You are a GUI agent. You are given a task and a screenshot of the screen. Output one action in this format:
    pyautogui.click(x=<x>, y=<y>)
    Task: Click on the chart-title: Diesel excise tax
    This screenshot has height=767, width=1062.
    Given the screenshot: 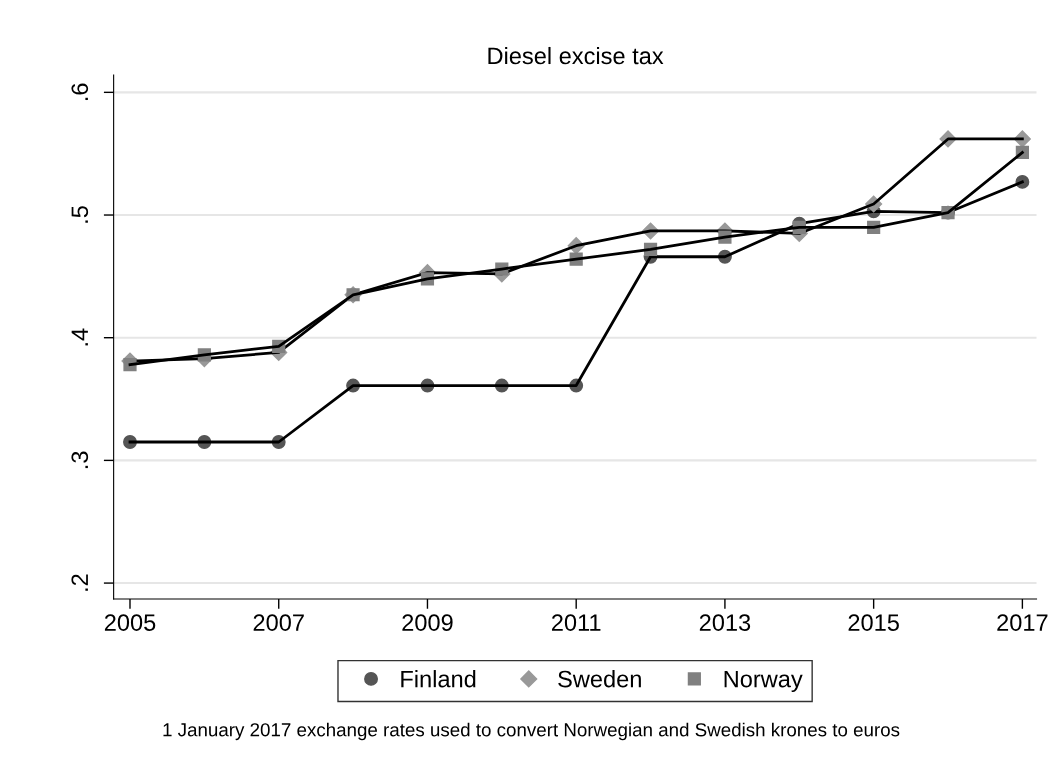 What is the action you would take?
    pyautogui.click(x=576, y=55)
    